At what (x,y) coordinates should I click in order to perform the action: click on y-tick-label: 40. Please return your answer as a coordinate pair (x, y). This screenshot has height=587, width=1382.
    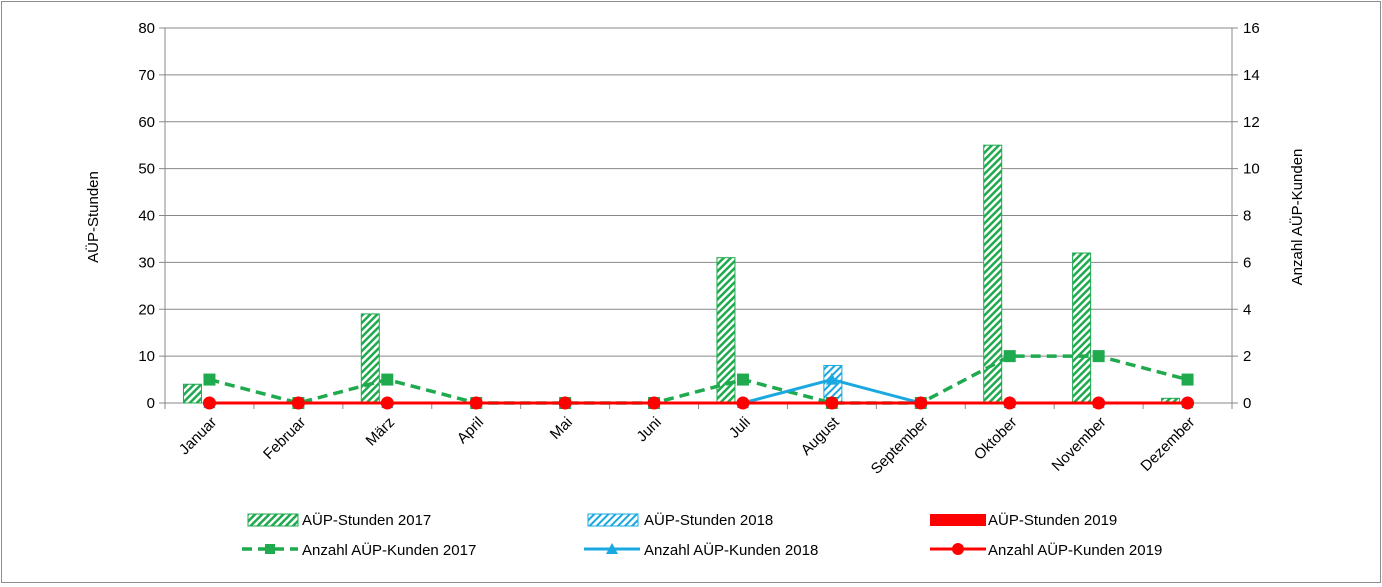
    Looking at the image, I should click on (146, 216).